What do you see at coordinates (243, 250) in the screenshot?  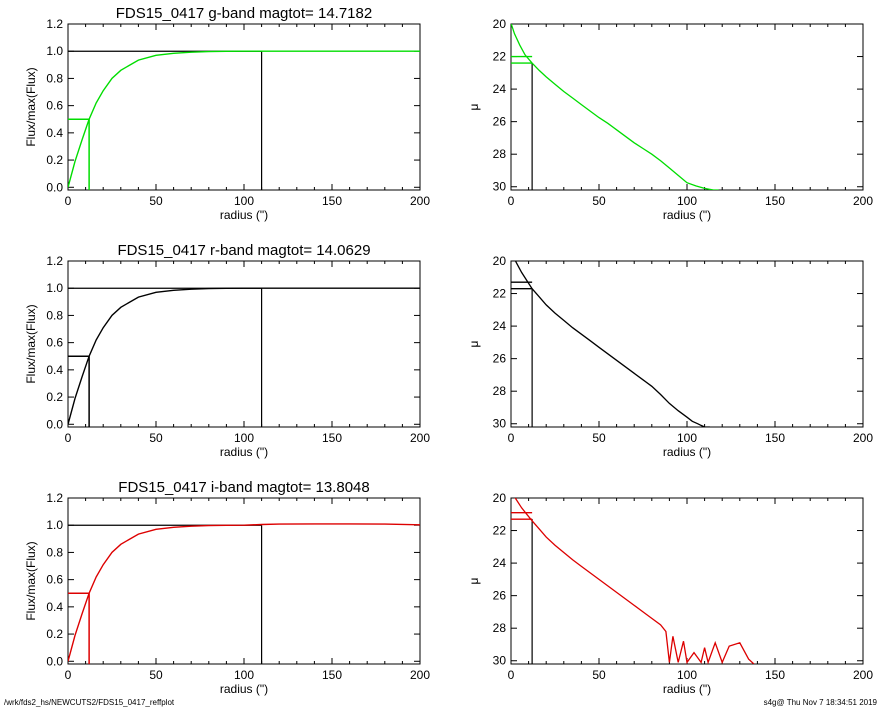 I see `panel-title: FDS15_0417 r-band magtot= 14.0629` at bounding box center [243, 250].